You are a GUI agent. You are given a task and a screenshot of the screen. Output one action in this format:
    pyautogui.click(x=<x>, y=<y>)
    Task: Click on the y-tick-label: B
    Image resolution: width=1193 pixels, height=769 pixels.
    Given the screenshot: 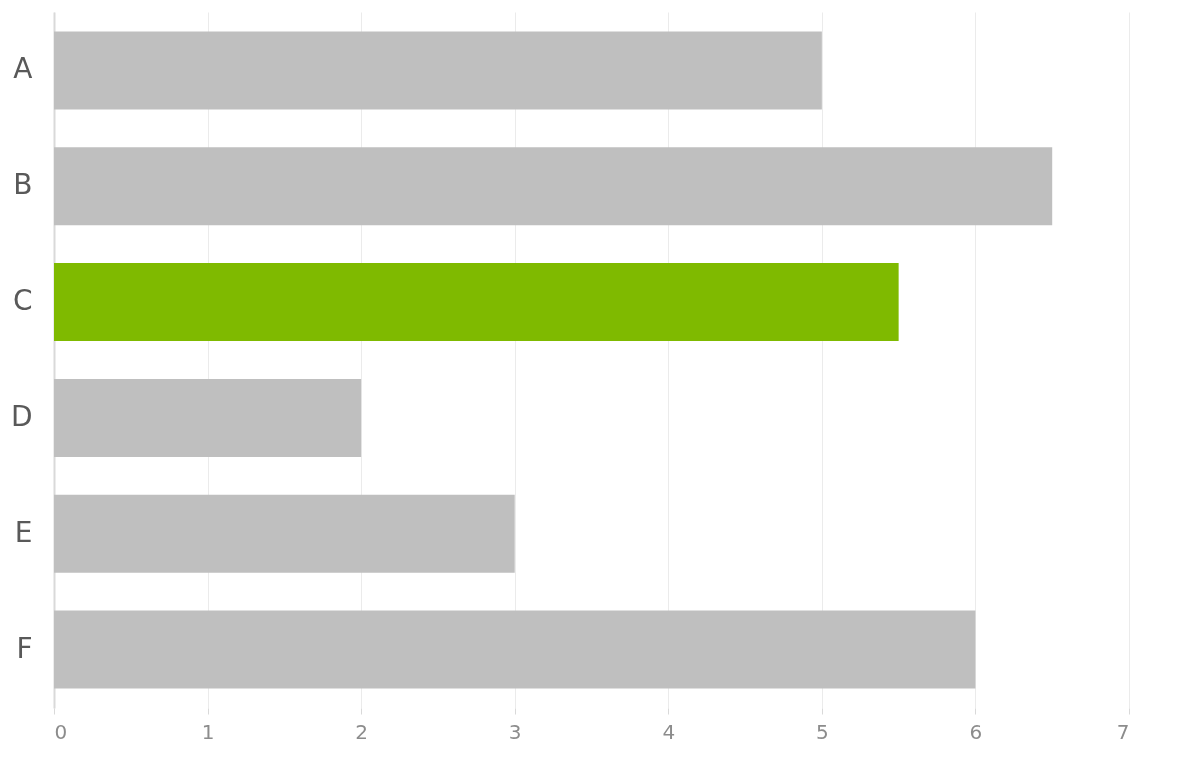 What is the action you would take?
    pyautogui.click(x=23, y=185)
    